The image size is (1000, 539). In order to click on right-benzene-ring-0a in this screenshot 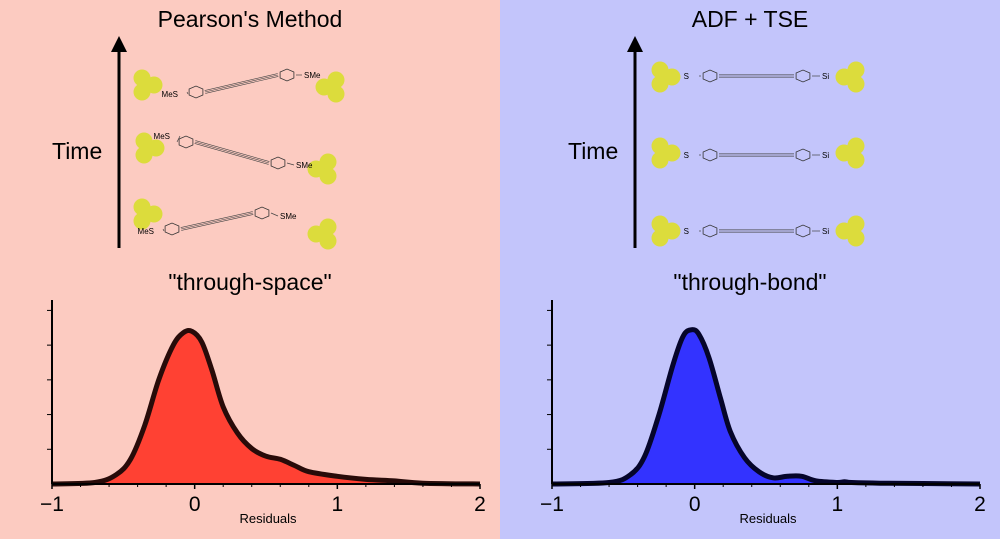, I will do `click(710, 76)`.